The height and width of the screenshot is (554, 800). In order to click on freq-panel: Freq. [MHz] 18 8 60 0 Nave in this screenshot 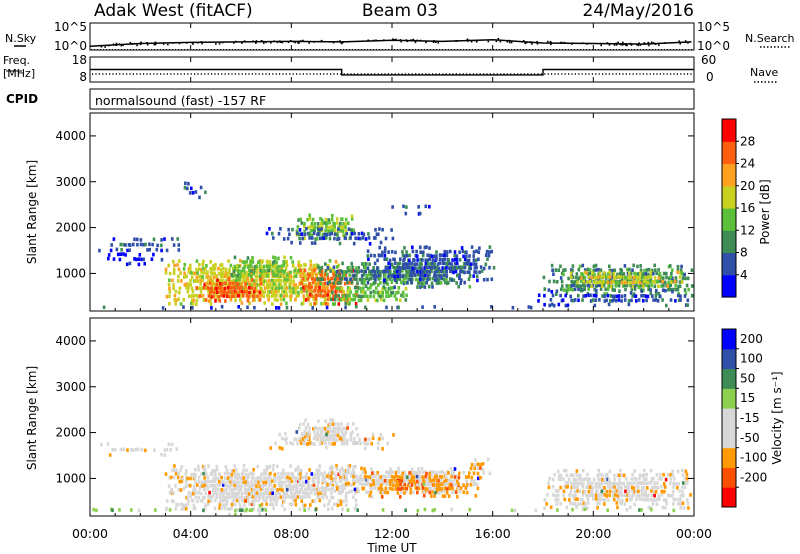, I will do `click(390, 68)`.